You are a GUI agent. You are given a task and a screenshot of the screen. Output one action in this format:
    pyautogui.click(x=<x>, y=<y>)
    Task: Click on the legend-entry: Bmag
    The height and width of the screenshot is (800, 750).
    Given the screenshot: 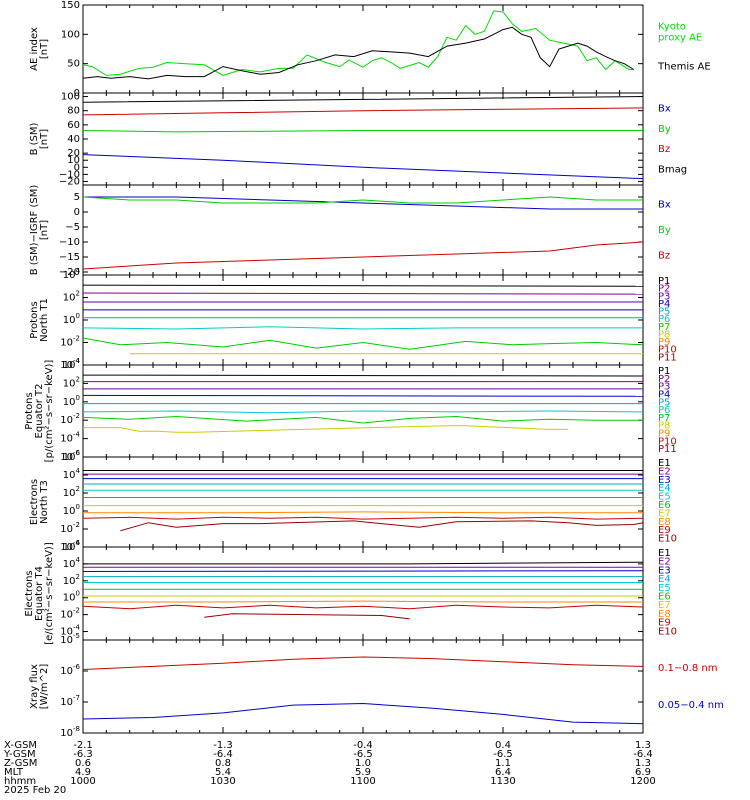 What is the action you would take?
    pyautogui.click(x=672, y=170)
    